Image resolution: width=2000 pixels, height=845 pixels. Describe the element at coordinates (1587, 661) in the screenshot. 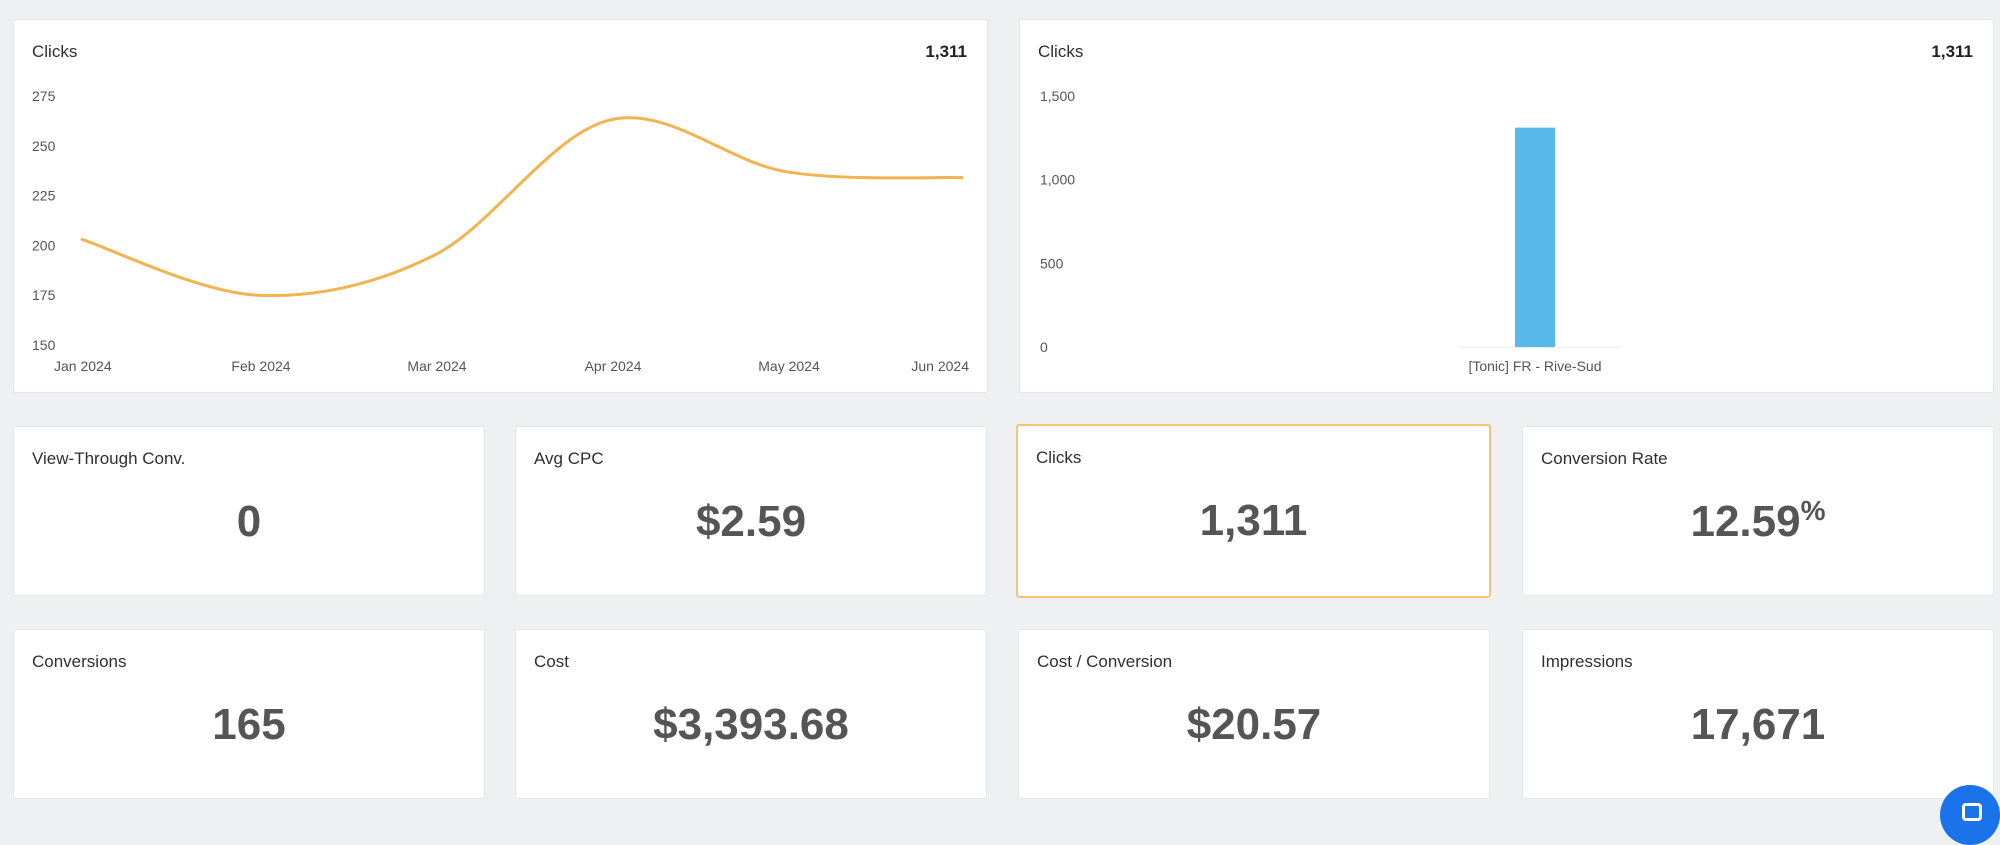

I see `metric-label: Impressions` at that location.